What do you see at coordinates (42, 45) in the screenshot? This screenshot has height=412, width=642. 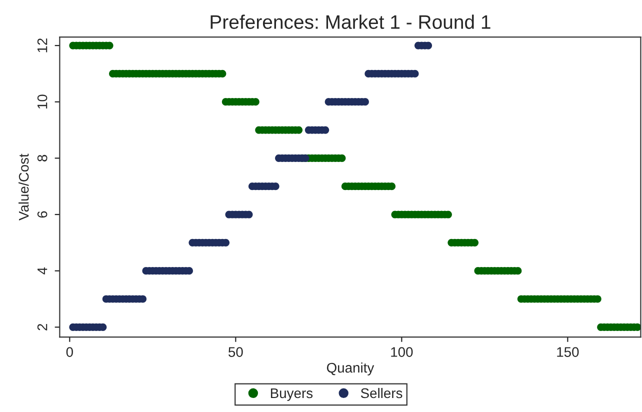 I see `y-tick-label: 12` at bounding box center [42, 45].